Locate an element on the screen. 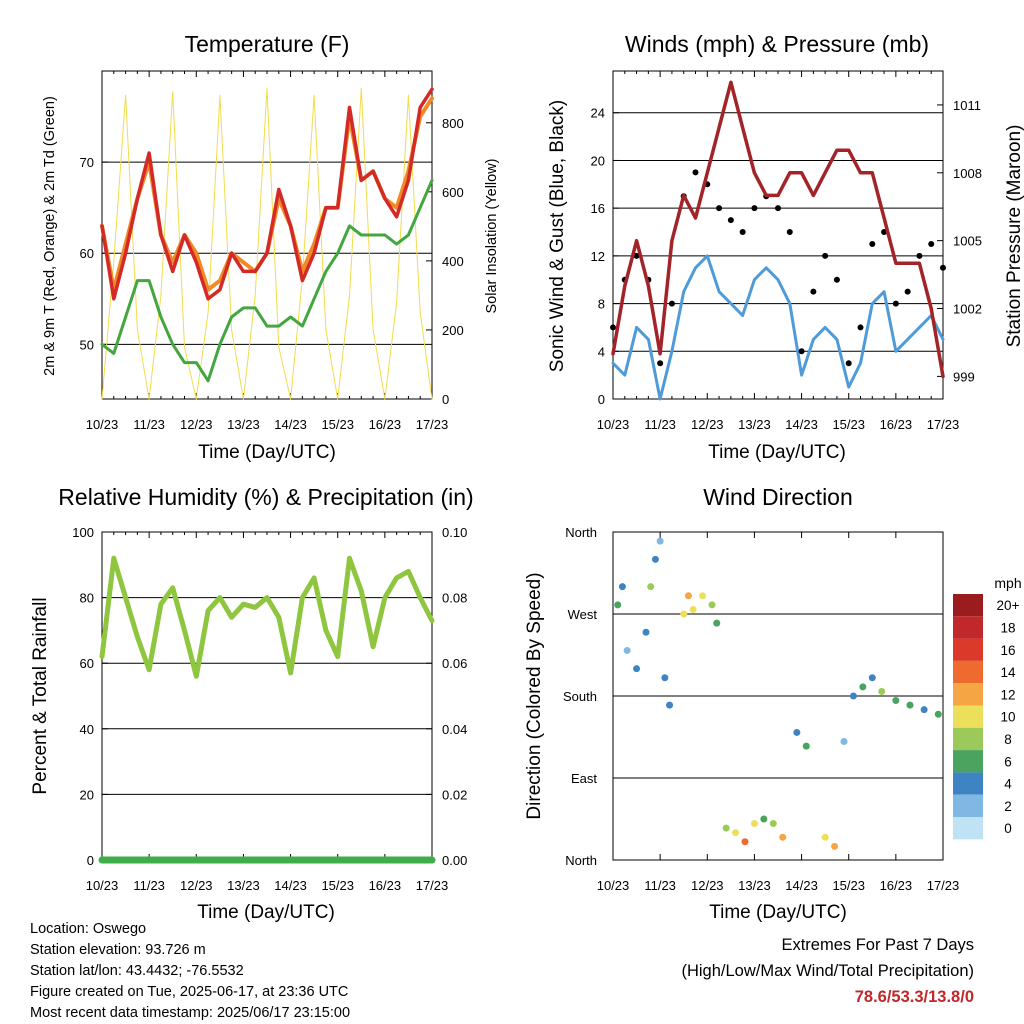 The height and width of the screenshot is (1024, 1024). winds-title: Winds (mph) & Pressure (mb) is located at coordinates (777, 44).